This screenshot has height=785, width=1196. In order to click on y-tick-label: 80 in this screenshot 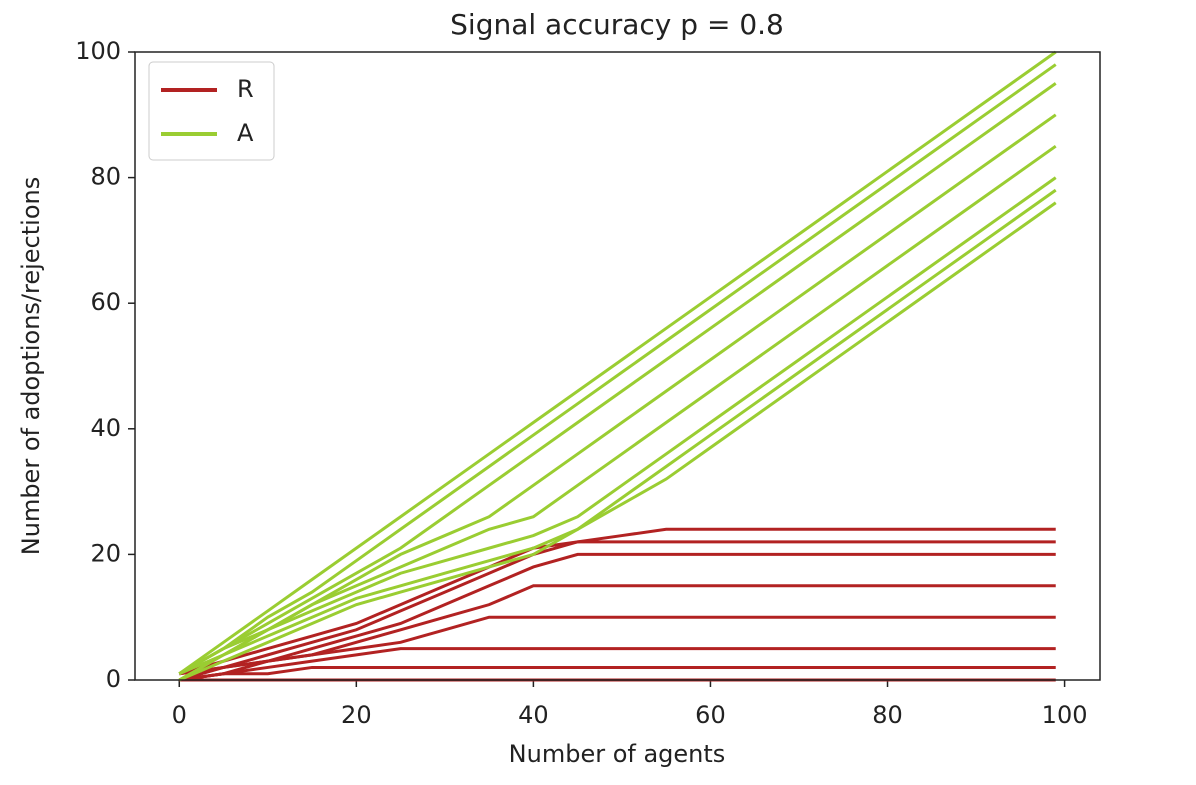, I will do `click(105, 177)`.